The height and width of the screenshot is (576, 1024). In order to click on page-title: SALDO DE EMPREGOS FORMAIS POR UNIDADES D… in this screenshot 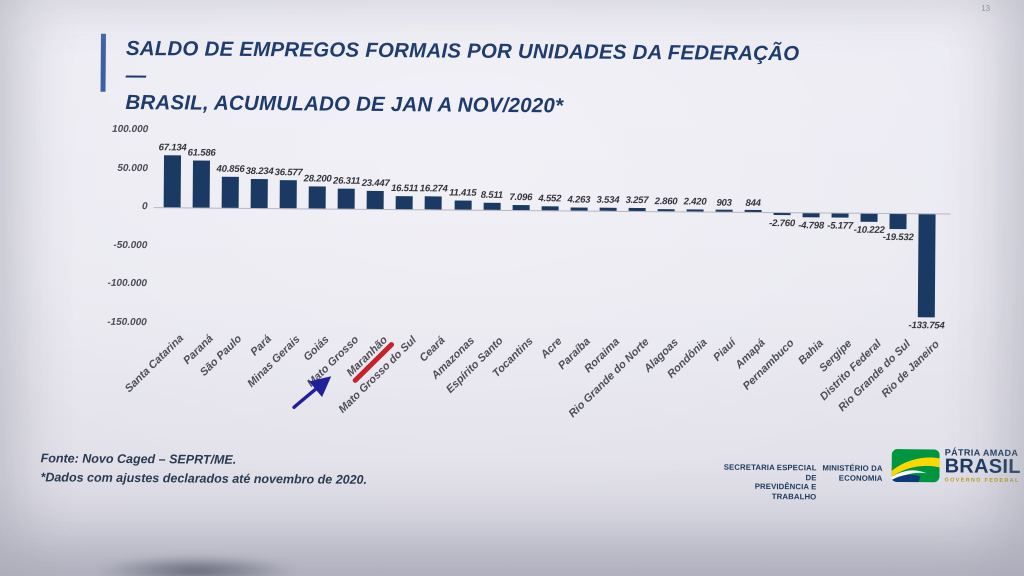, I will do `click(465, 78)`.